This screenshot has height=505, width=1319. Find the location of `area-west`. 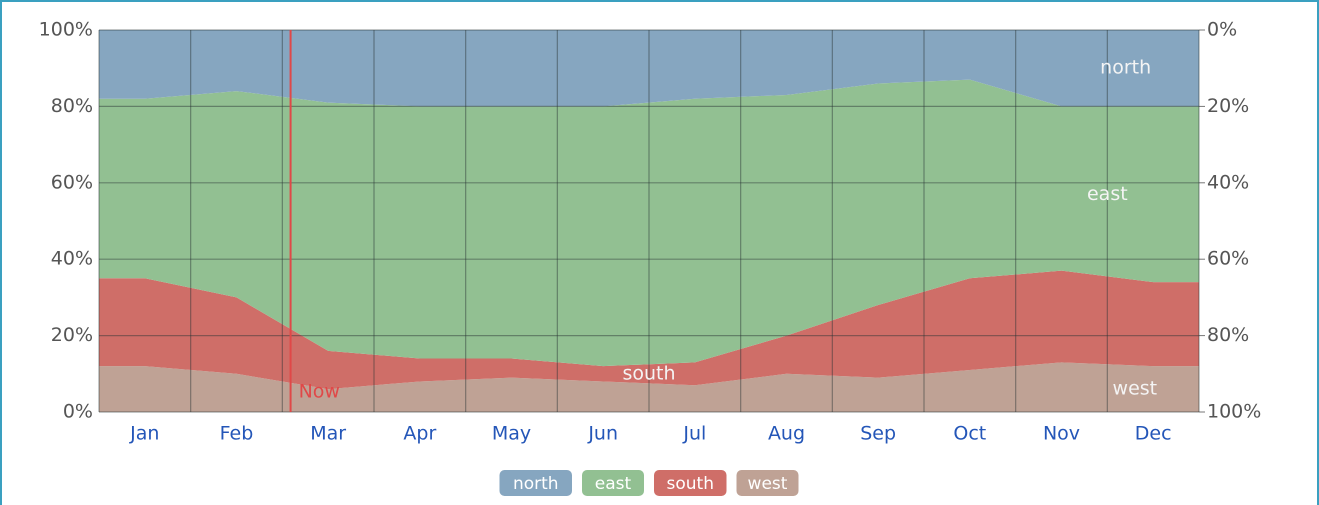

area-west is located at coordinates (649, 387).